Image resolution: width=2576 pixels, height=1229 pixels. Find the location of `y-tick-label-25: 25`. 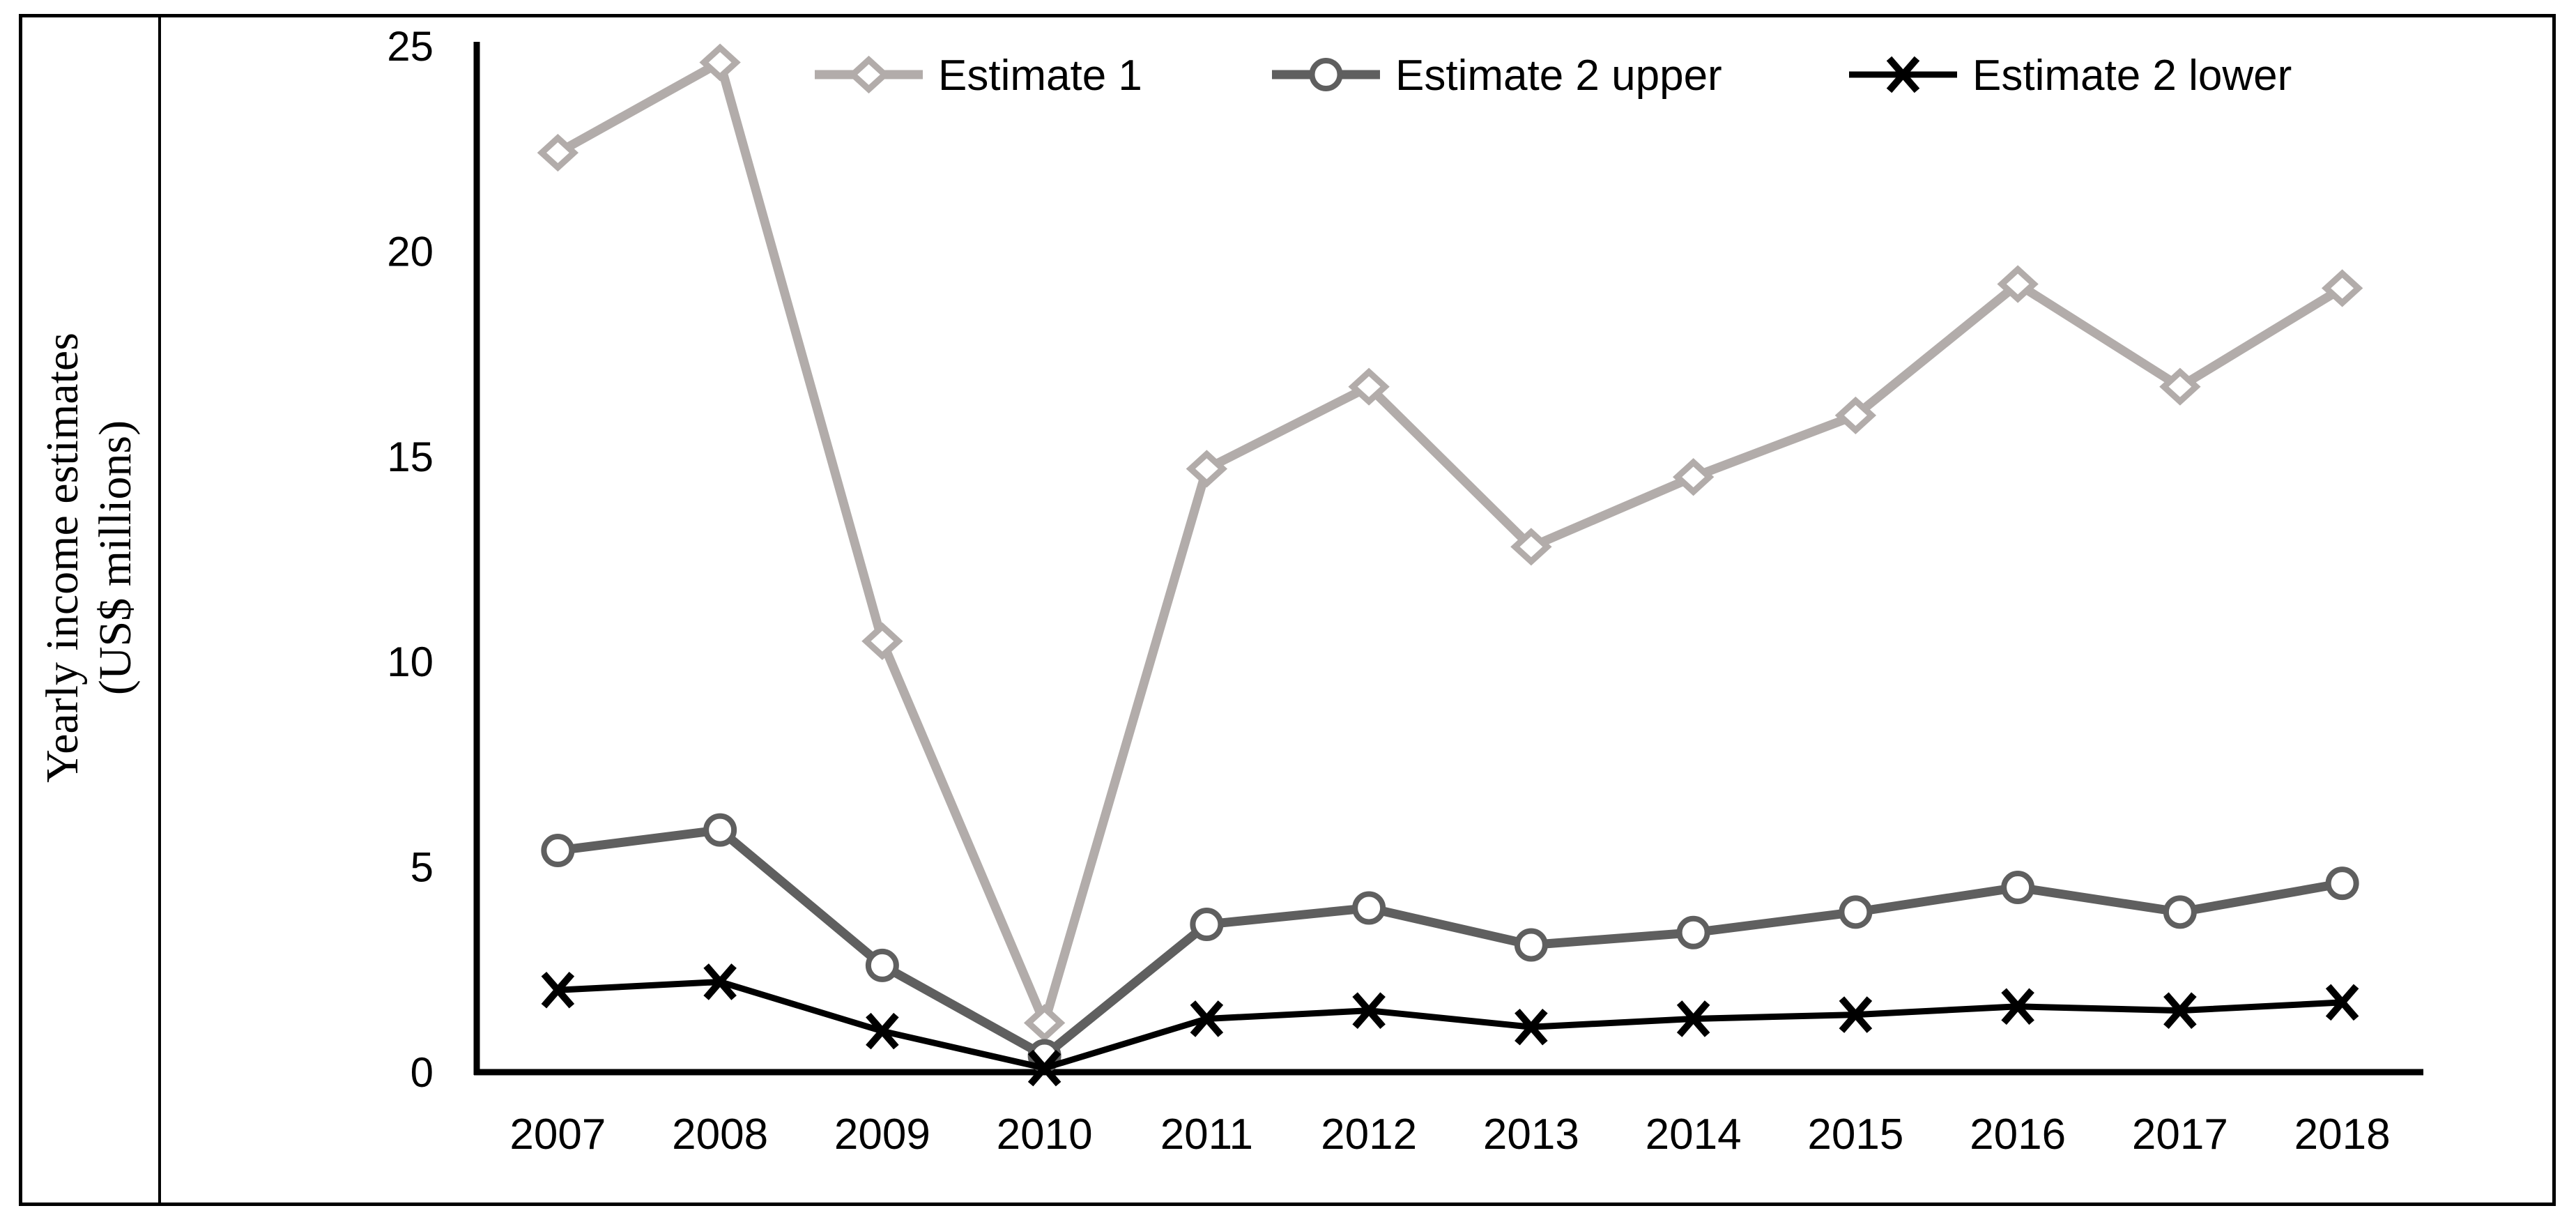

y-tick-label-25: 25 is located at coordinates (410, 47).